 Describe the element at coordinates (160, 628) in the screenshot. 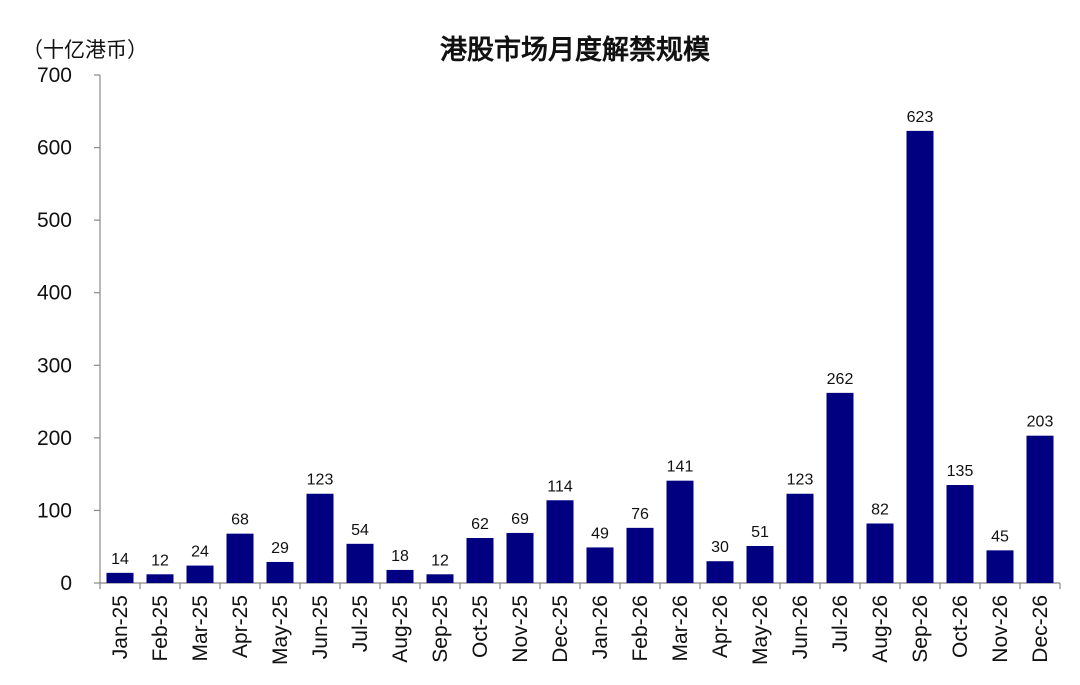

I see `x-tick-label: Feb-25` at that location.